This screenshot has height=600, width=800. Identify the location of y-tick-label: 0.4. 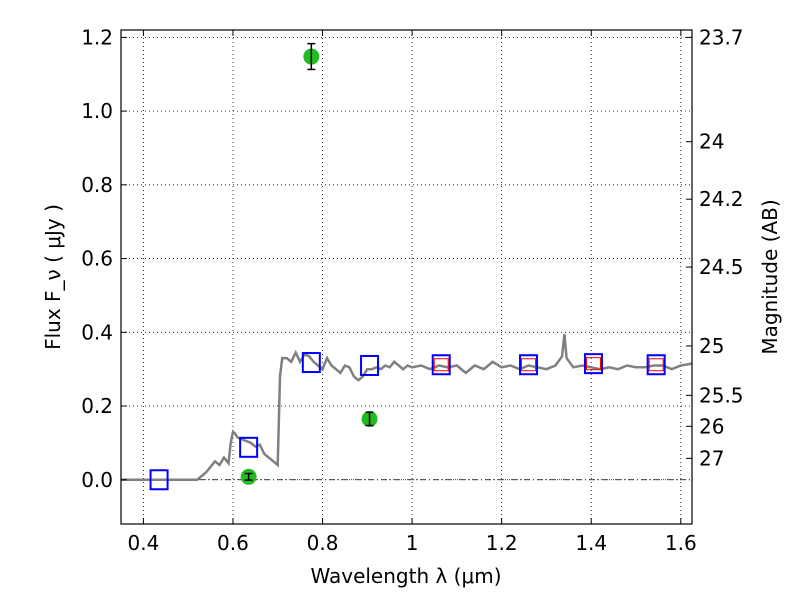
(97, 332).